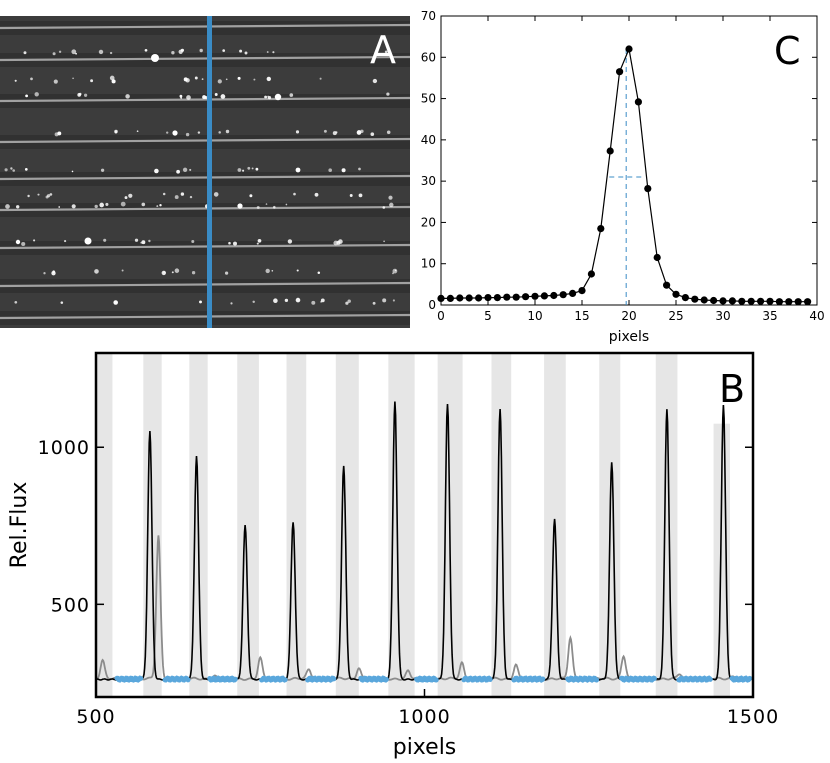 The width and height of the screenshot is (830, 763). What do you see at coordinates (428, 57) in the screenshot?
I see `y-tick-label: 60` at bounding box center [428, 57].